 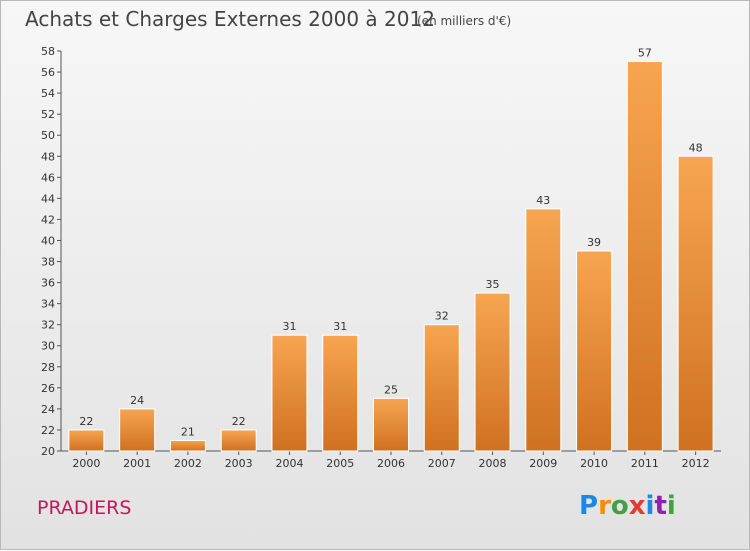 I want to click on bar-value-label: 25, so click(x=391, y=389).